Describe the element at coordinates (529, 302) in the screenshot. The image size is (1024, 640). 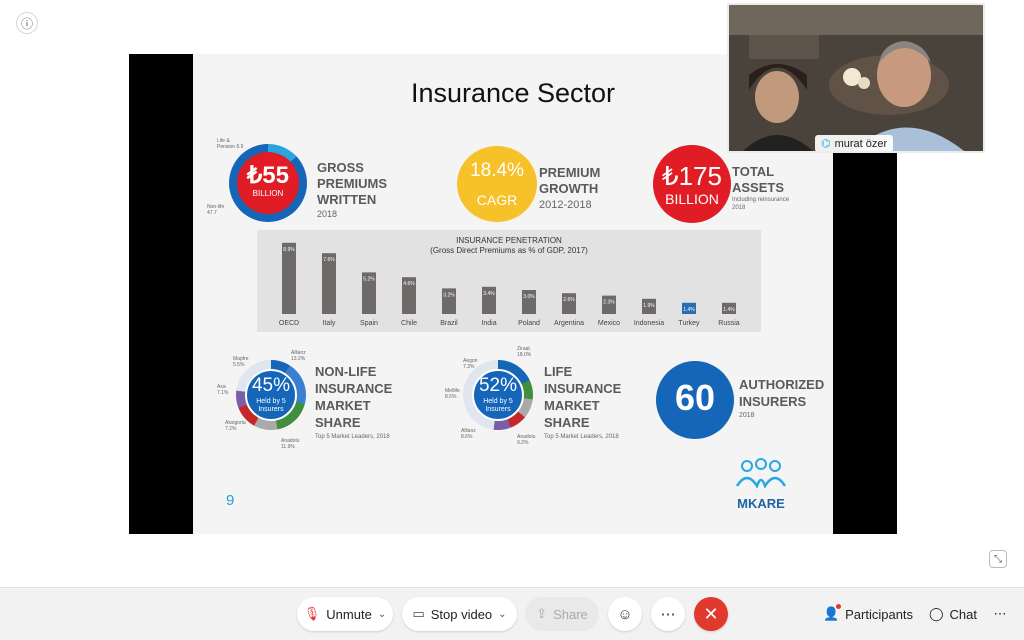
I see `bar-poland` at that location.